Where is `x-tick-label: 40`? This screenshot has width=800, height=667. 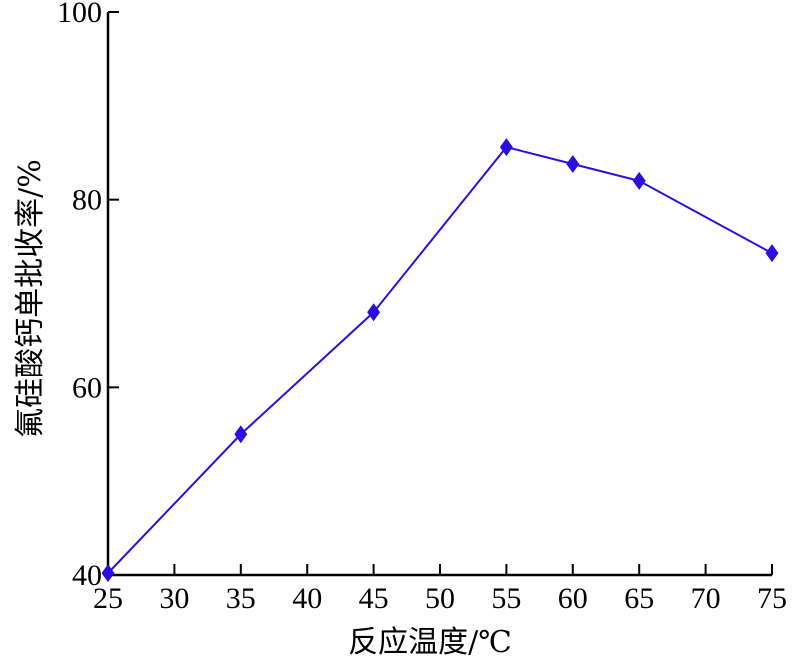
x-tick-label: 40 is located at coordinates (307, 598).